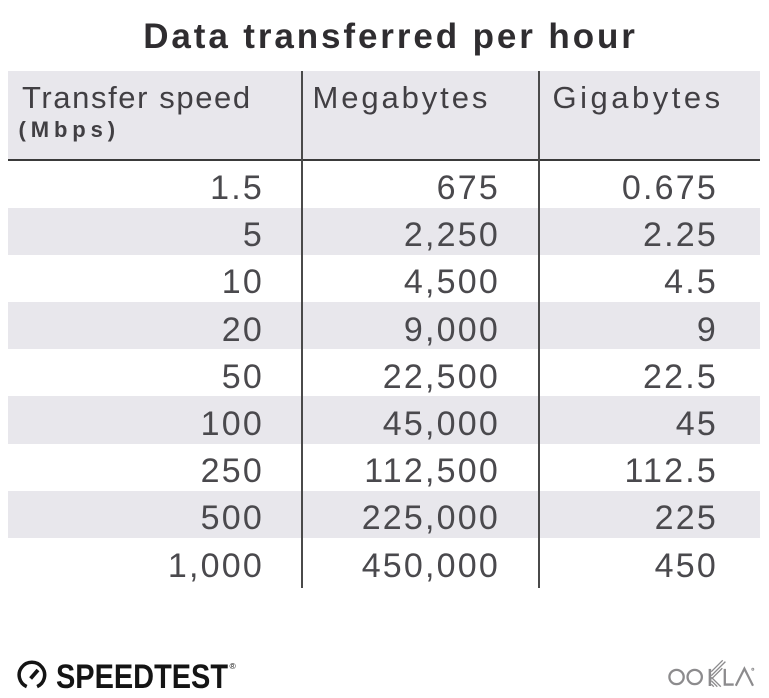  I want to click on svg-text: SPEEDTEST, so click(142, 676).